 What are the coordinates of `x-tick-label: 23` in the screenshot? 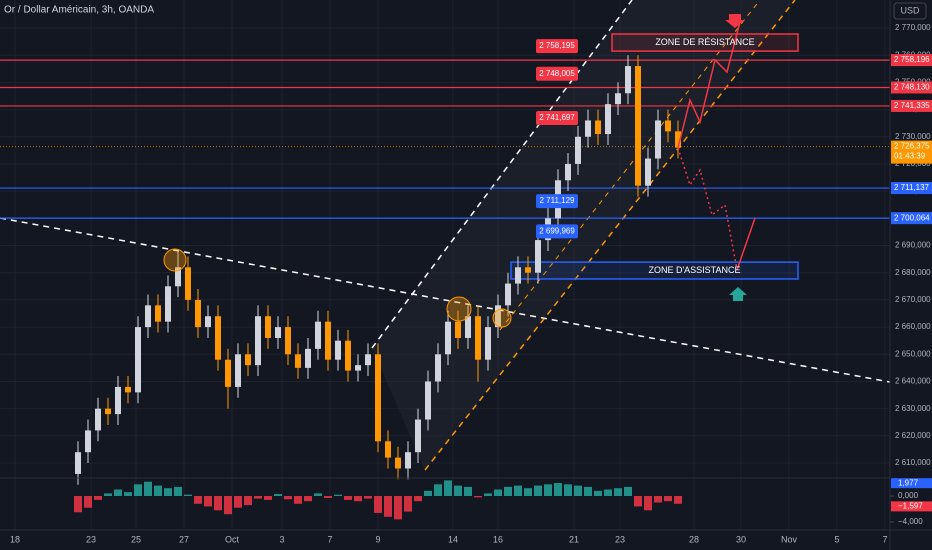 It's located at (620, 539).